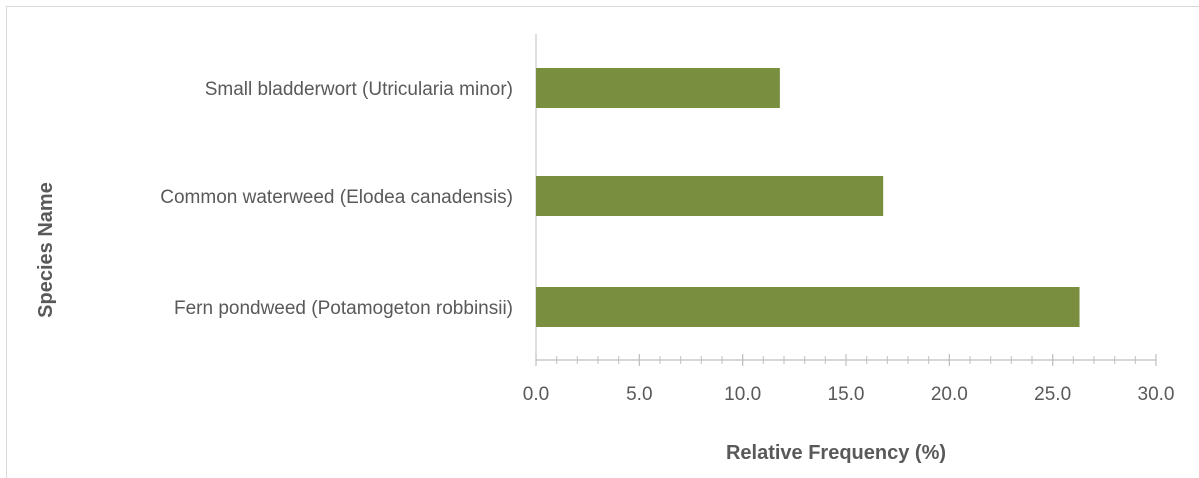 Image resolution: width=1199 pixels, height=478 pixels. I want to click on category-label: Common waterweed (Elodea canadensis), so click(336, 197).